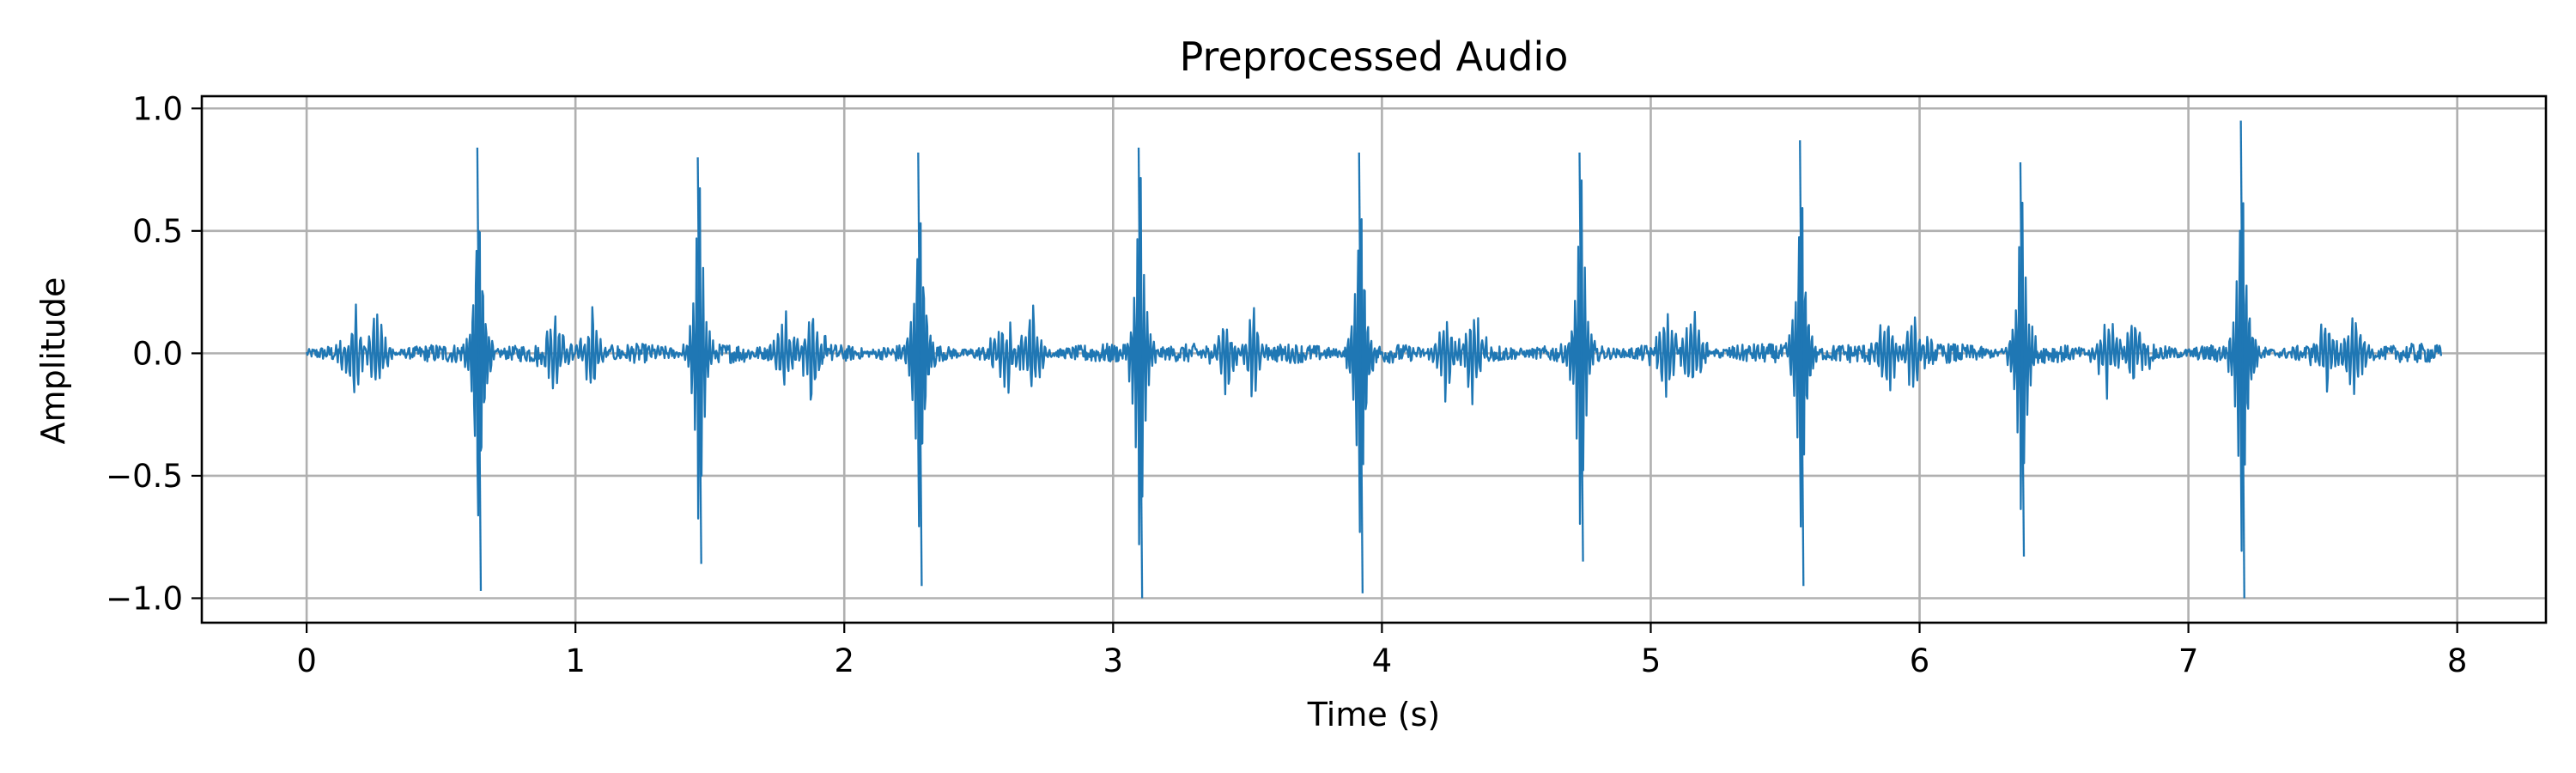  What do you see at coordinates (144, 476) in the screenshot?
I see `y-tick-label: −0.5` at bounding box center [144, 476].